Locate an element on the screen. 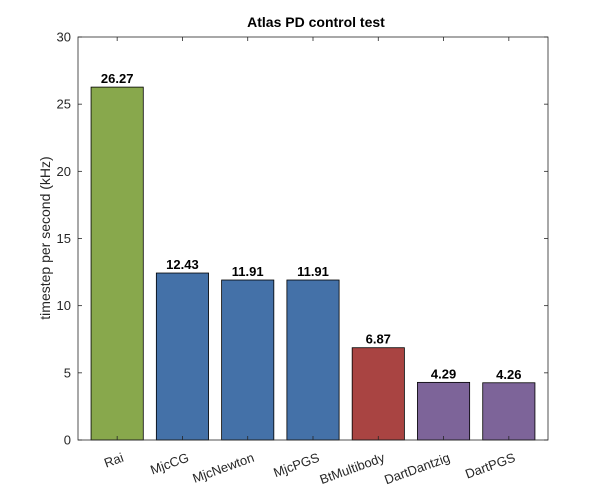 This screenshot has width=600, height=500. y-tick-label: 25 is located at coordinates (64, 104).